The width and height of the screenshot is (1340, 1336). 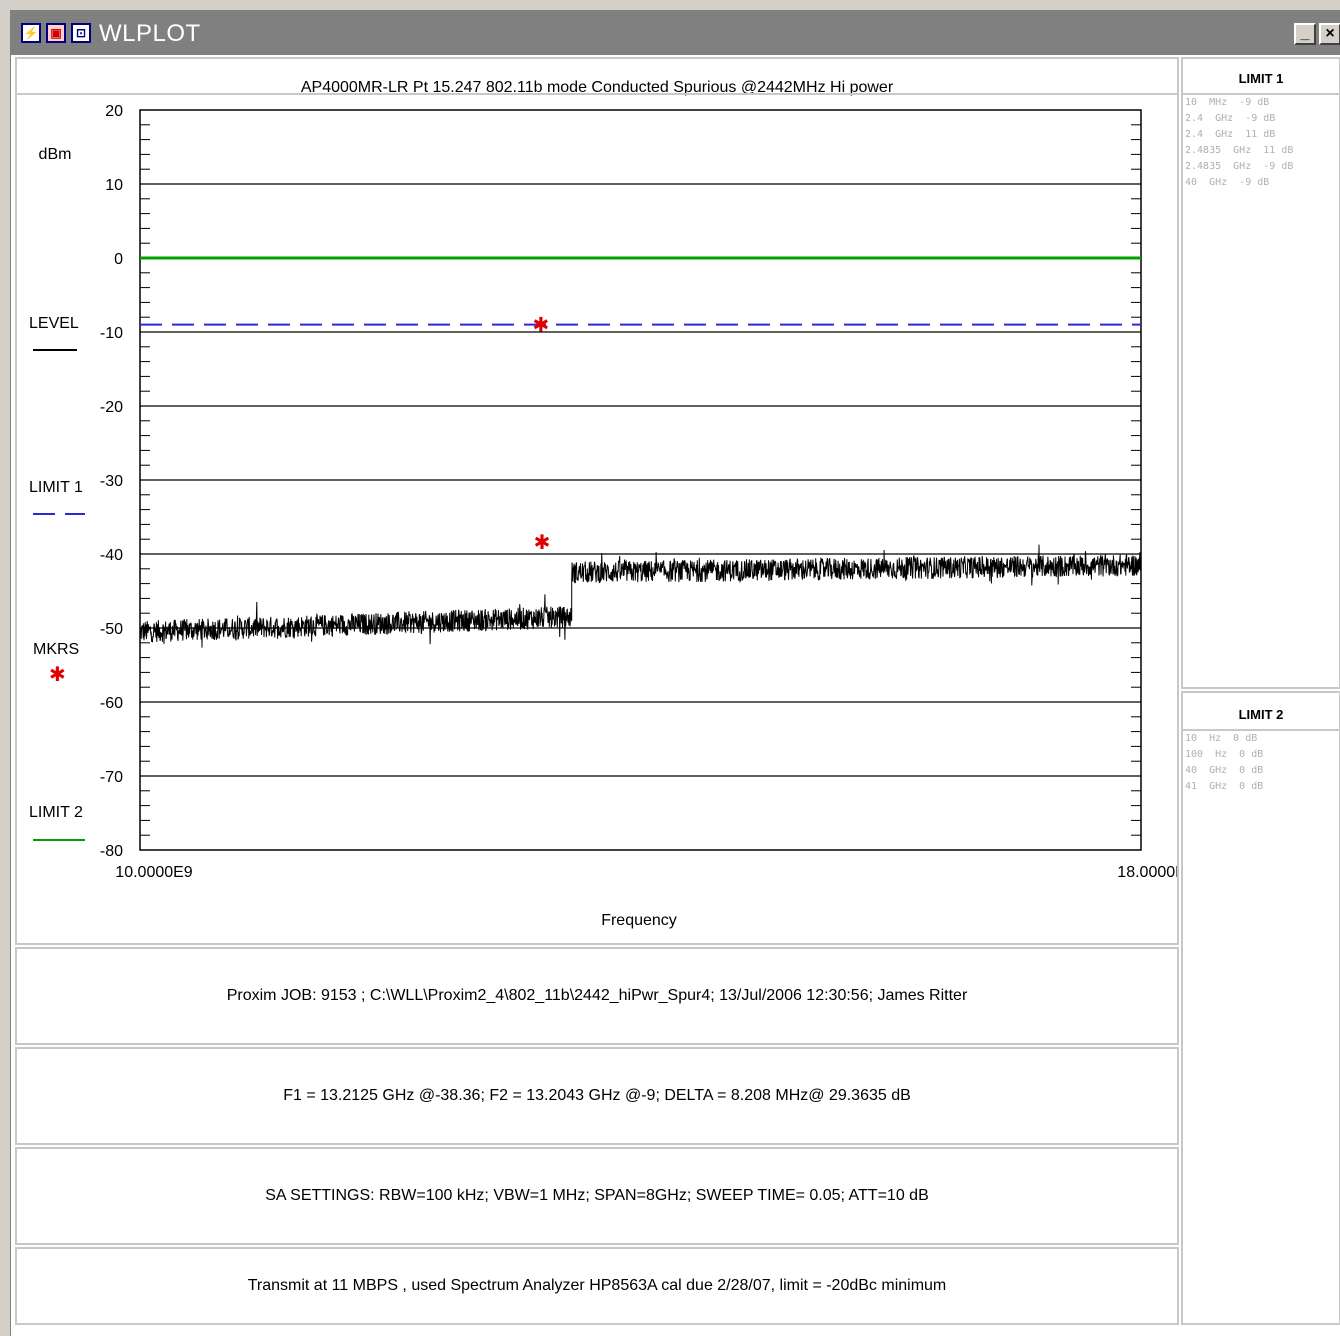 What do you see at coordinates (111, 851) in the screenshot?
I see `y-tick-label: -80` at bounding box center [111, 851].